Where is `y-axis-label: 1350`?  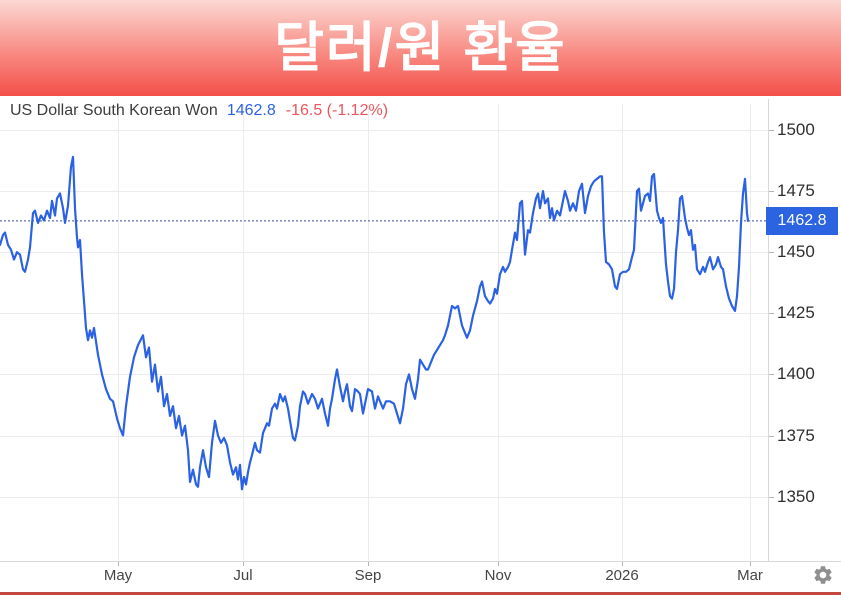 y-axis-label: 1350 is located at coordinates (796, 496).